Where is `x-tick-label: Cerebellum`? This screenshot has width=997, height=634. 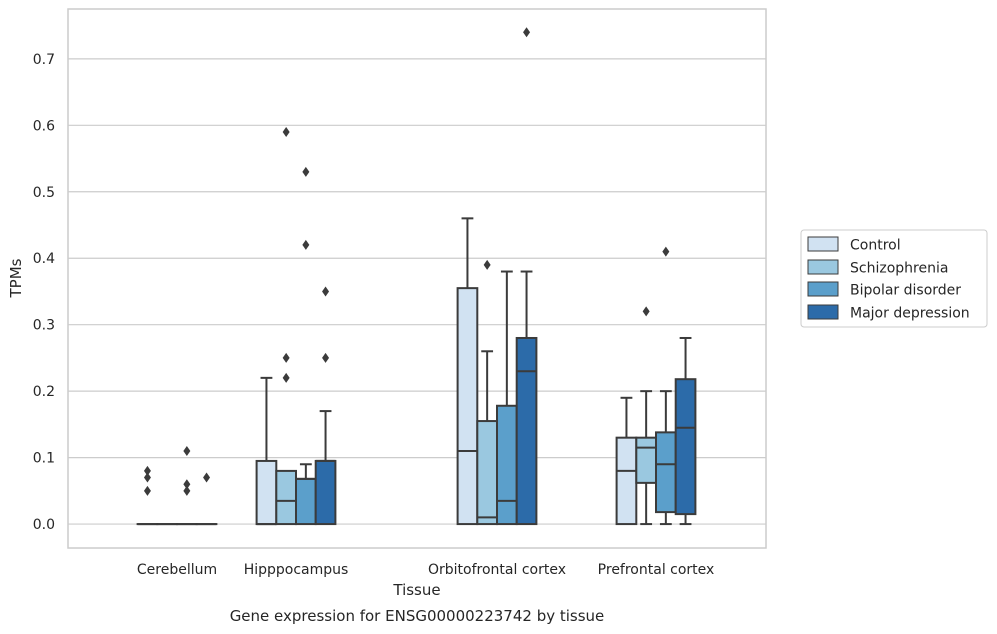
x-tick-label: Cerebellum is located at coordinates (177, 570).